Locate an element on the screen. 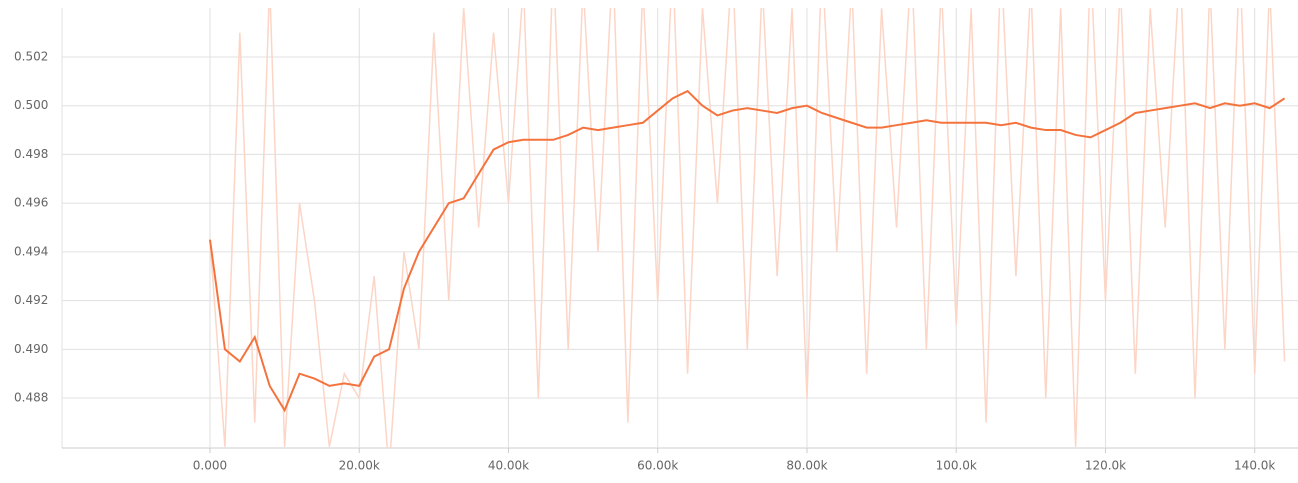  x-tick-label: 80.00k is located at coordinates (806, 466).